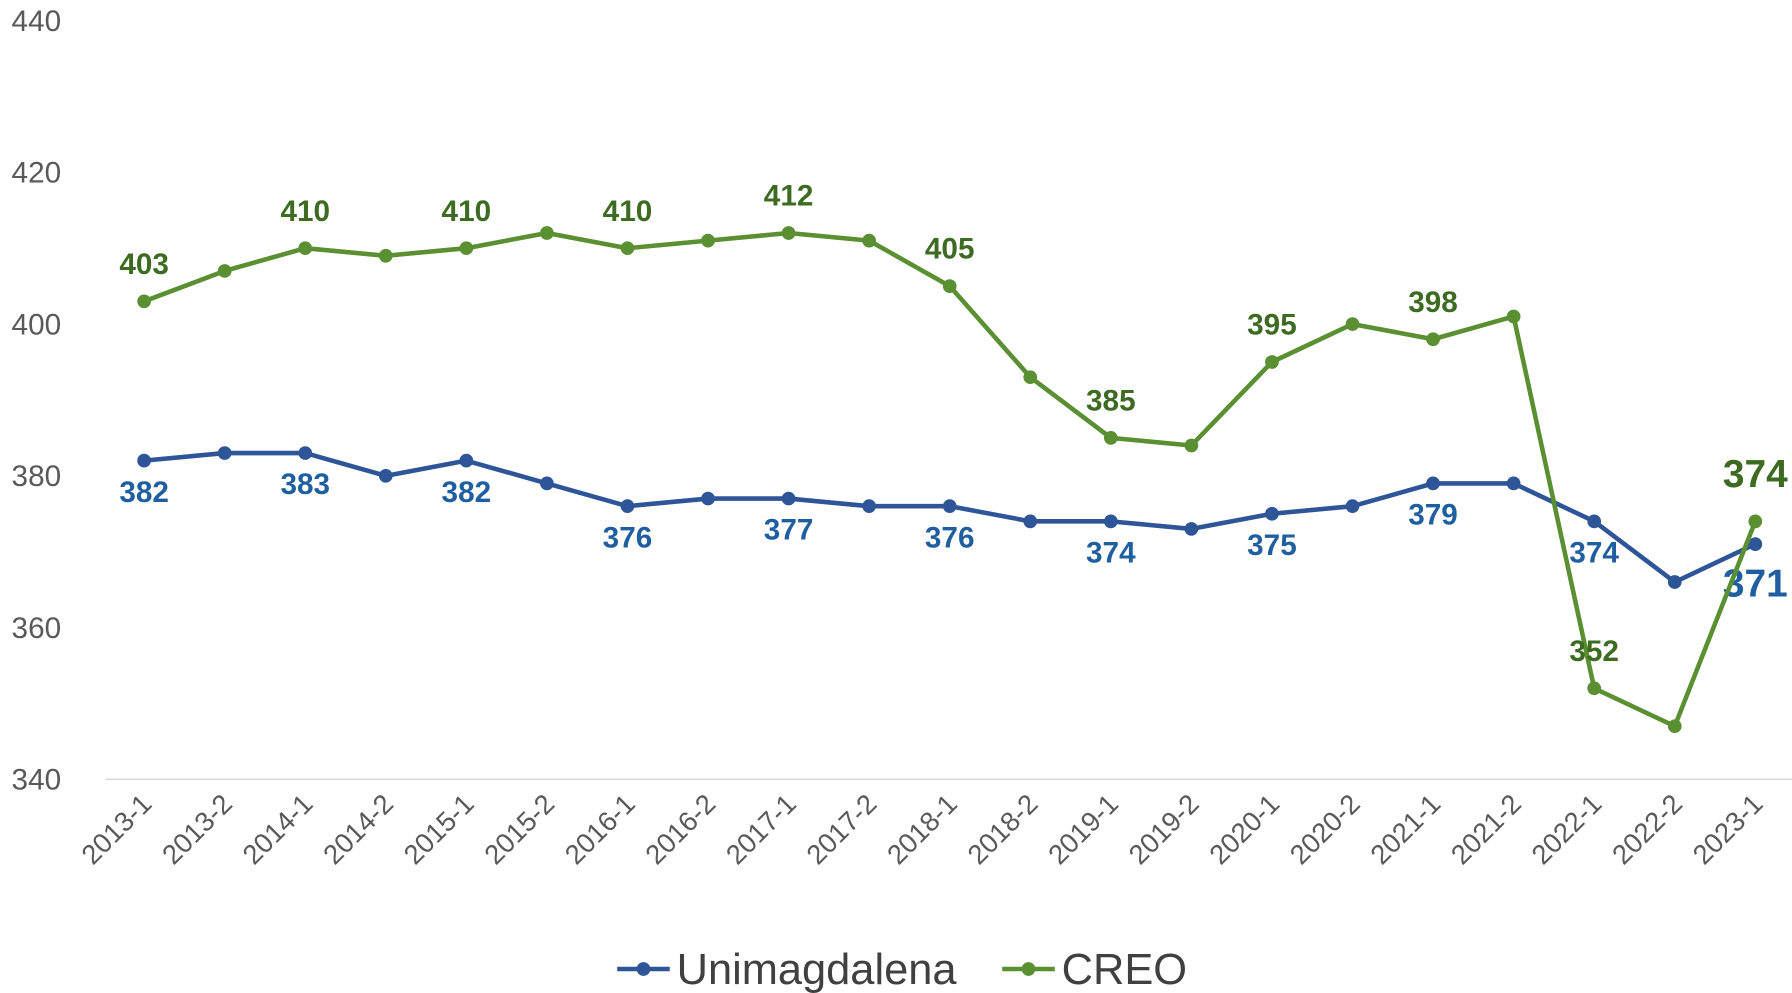 This screenshot has height=993, width=1792. What do you see at coordinates (789, 530) in the screenshot?
I see `data-label: 377` at bounding box center [789, 530].